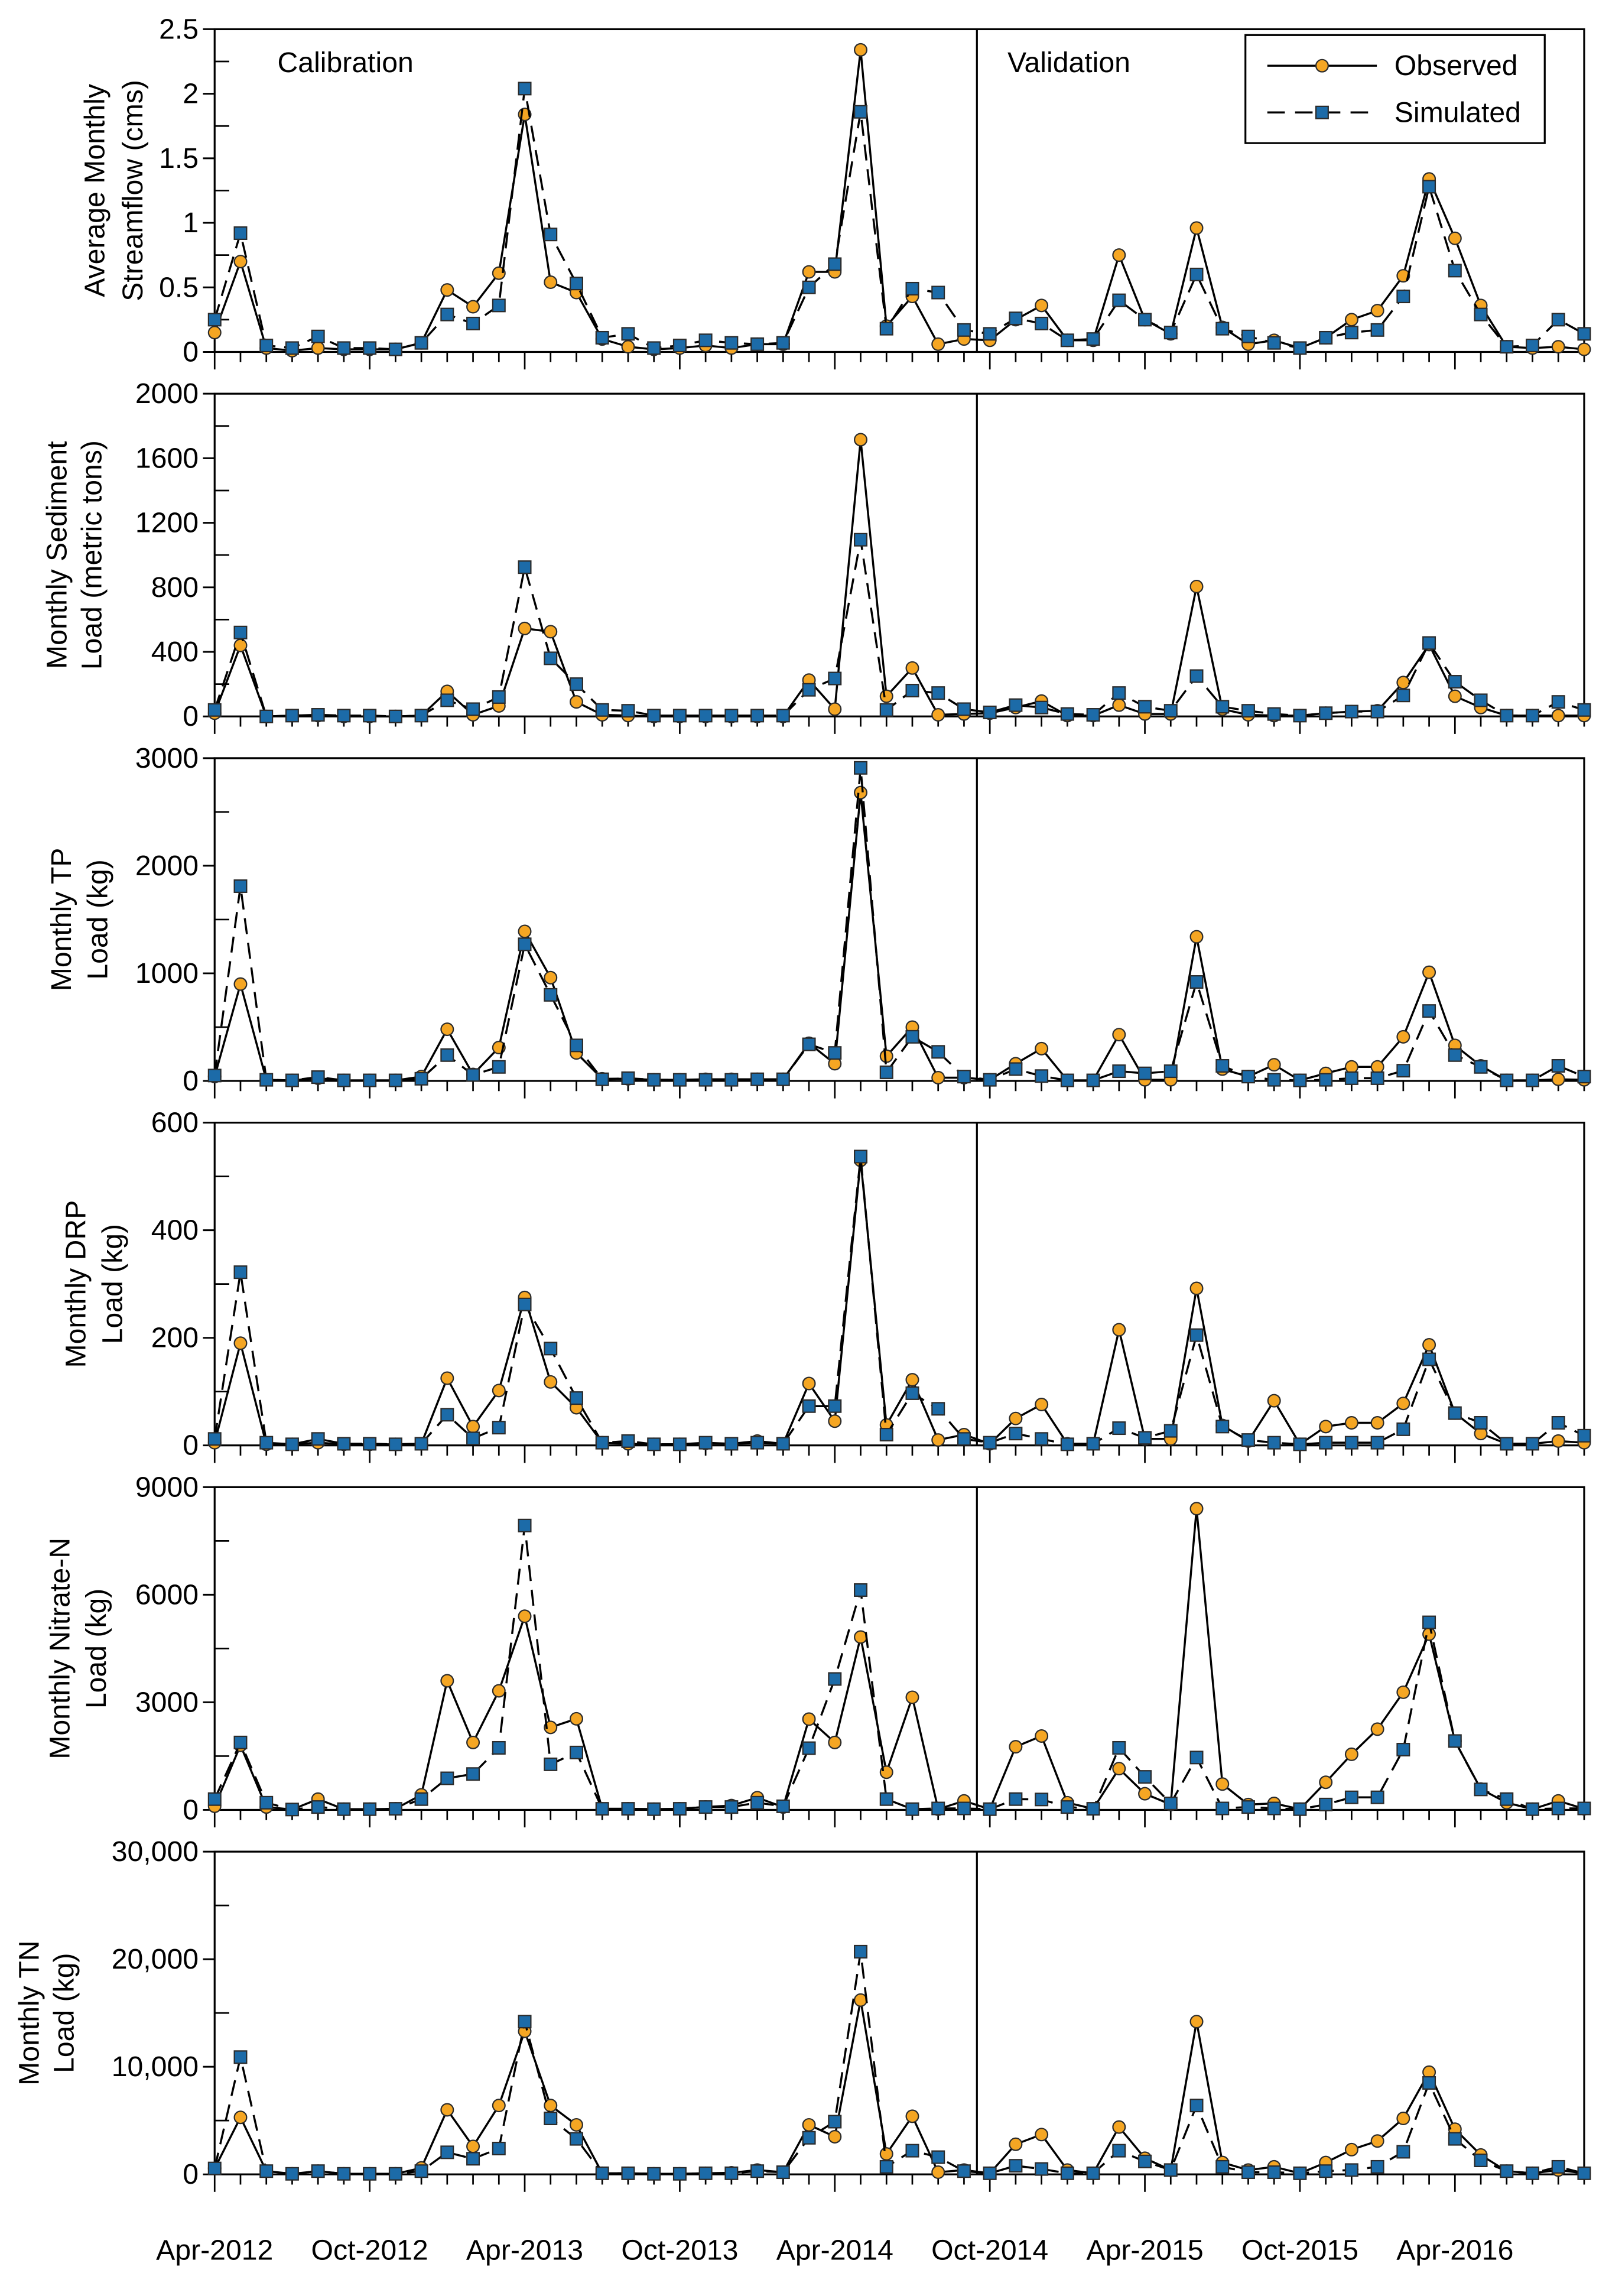 The height and width of the screenshot is (2296, 1609). What do you see at coordinates (133, 190) in the screenshot?
I see `y-axis-label: Streamflow (cms)` at bounding box center [133, 190].